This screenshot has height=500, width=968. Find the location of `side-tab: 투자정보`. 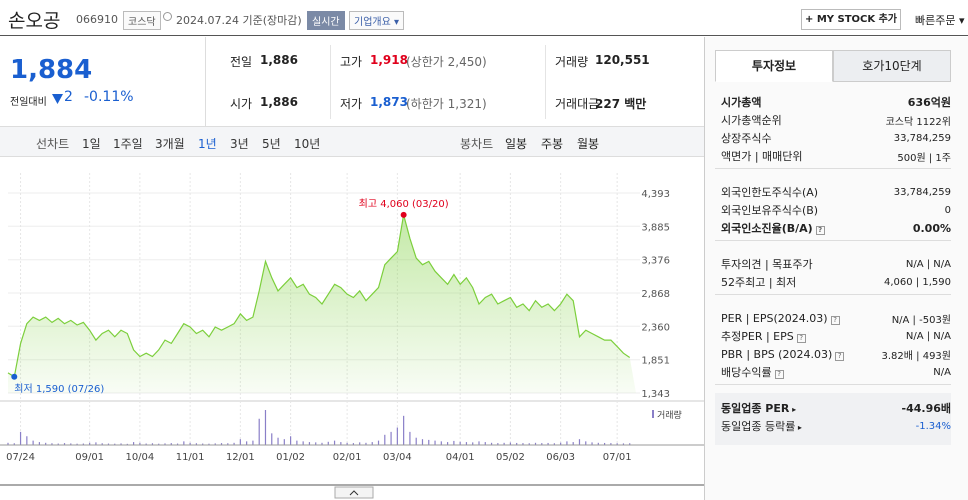

side-tab: 투자정보 is located at coordinates (774, 66).